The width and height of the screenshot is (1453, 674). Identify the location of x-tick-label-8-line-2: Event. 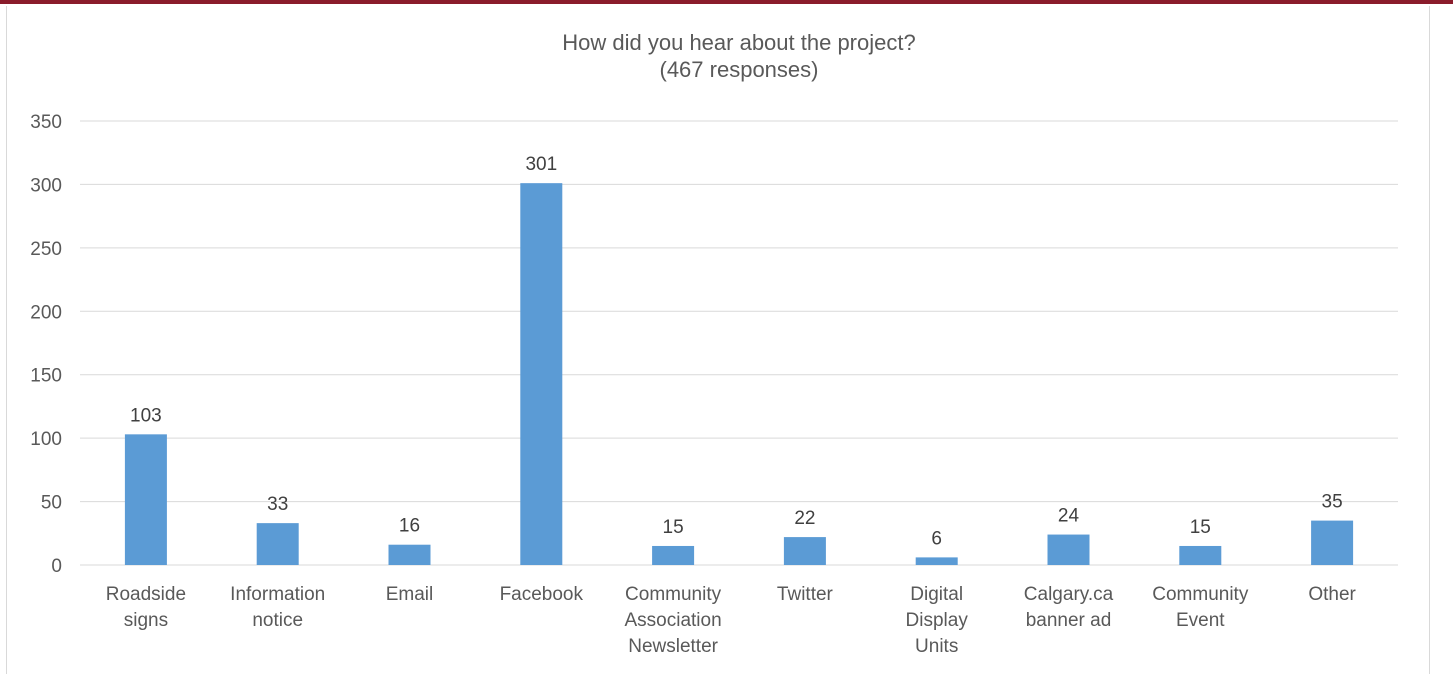
(1200, 620).